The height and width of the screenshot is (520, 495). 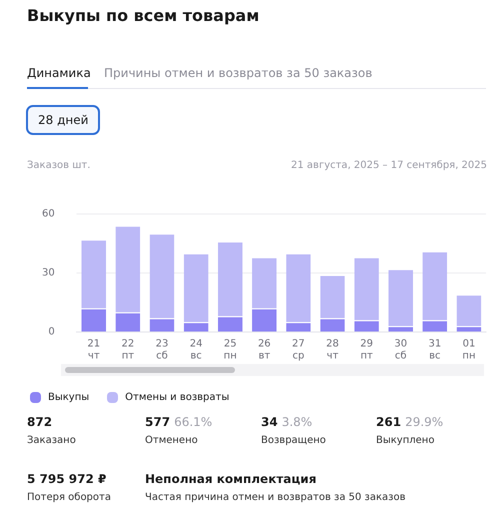 I want to click on text: Причины отмен и возвратов за 50 заказов, so click(x=238, y=73).